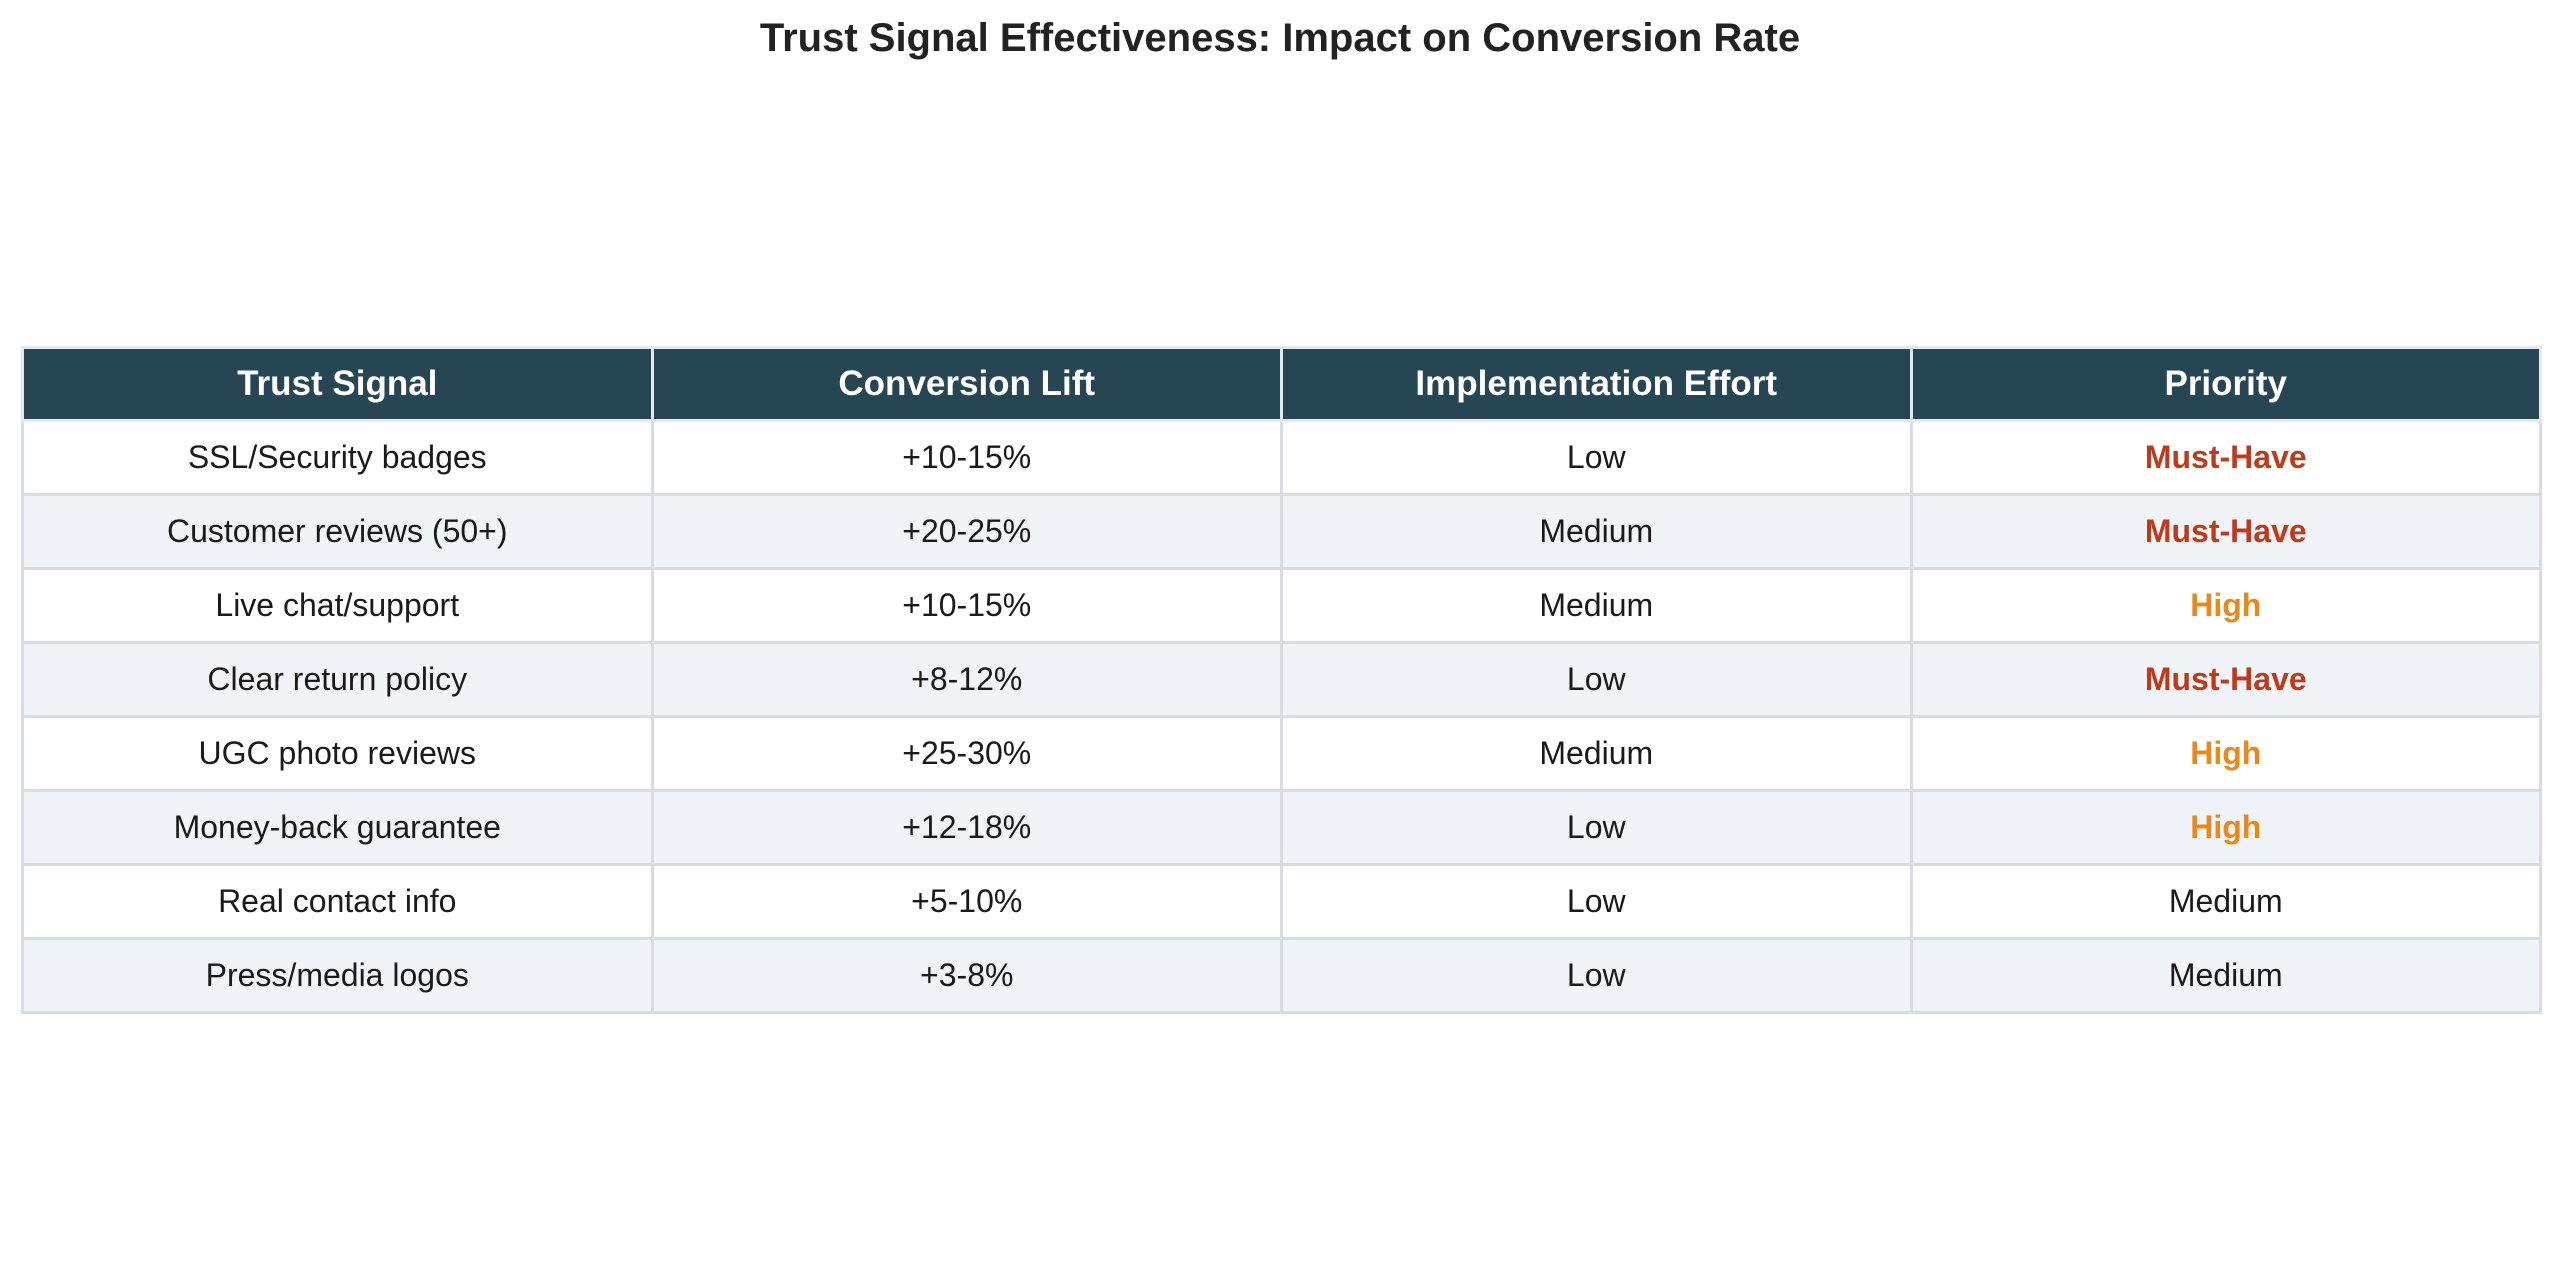 The image size is (2560, 1270). I want to click on cell-trust-signal: Real contact info, so click(337, 901).